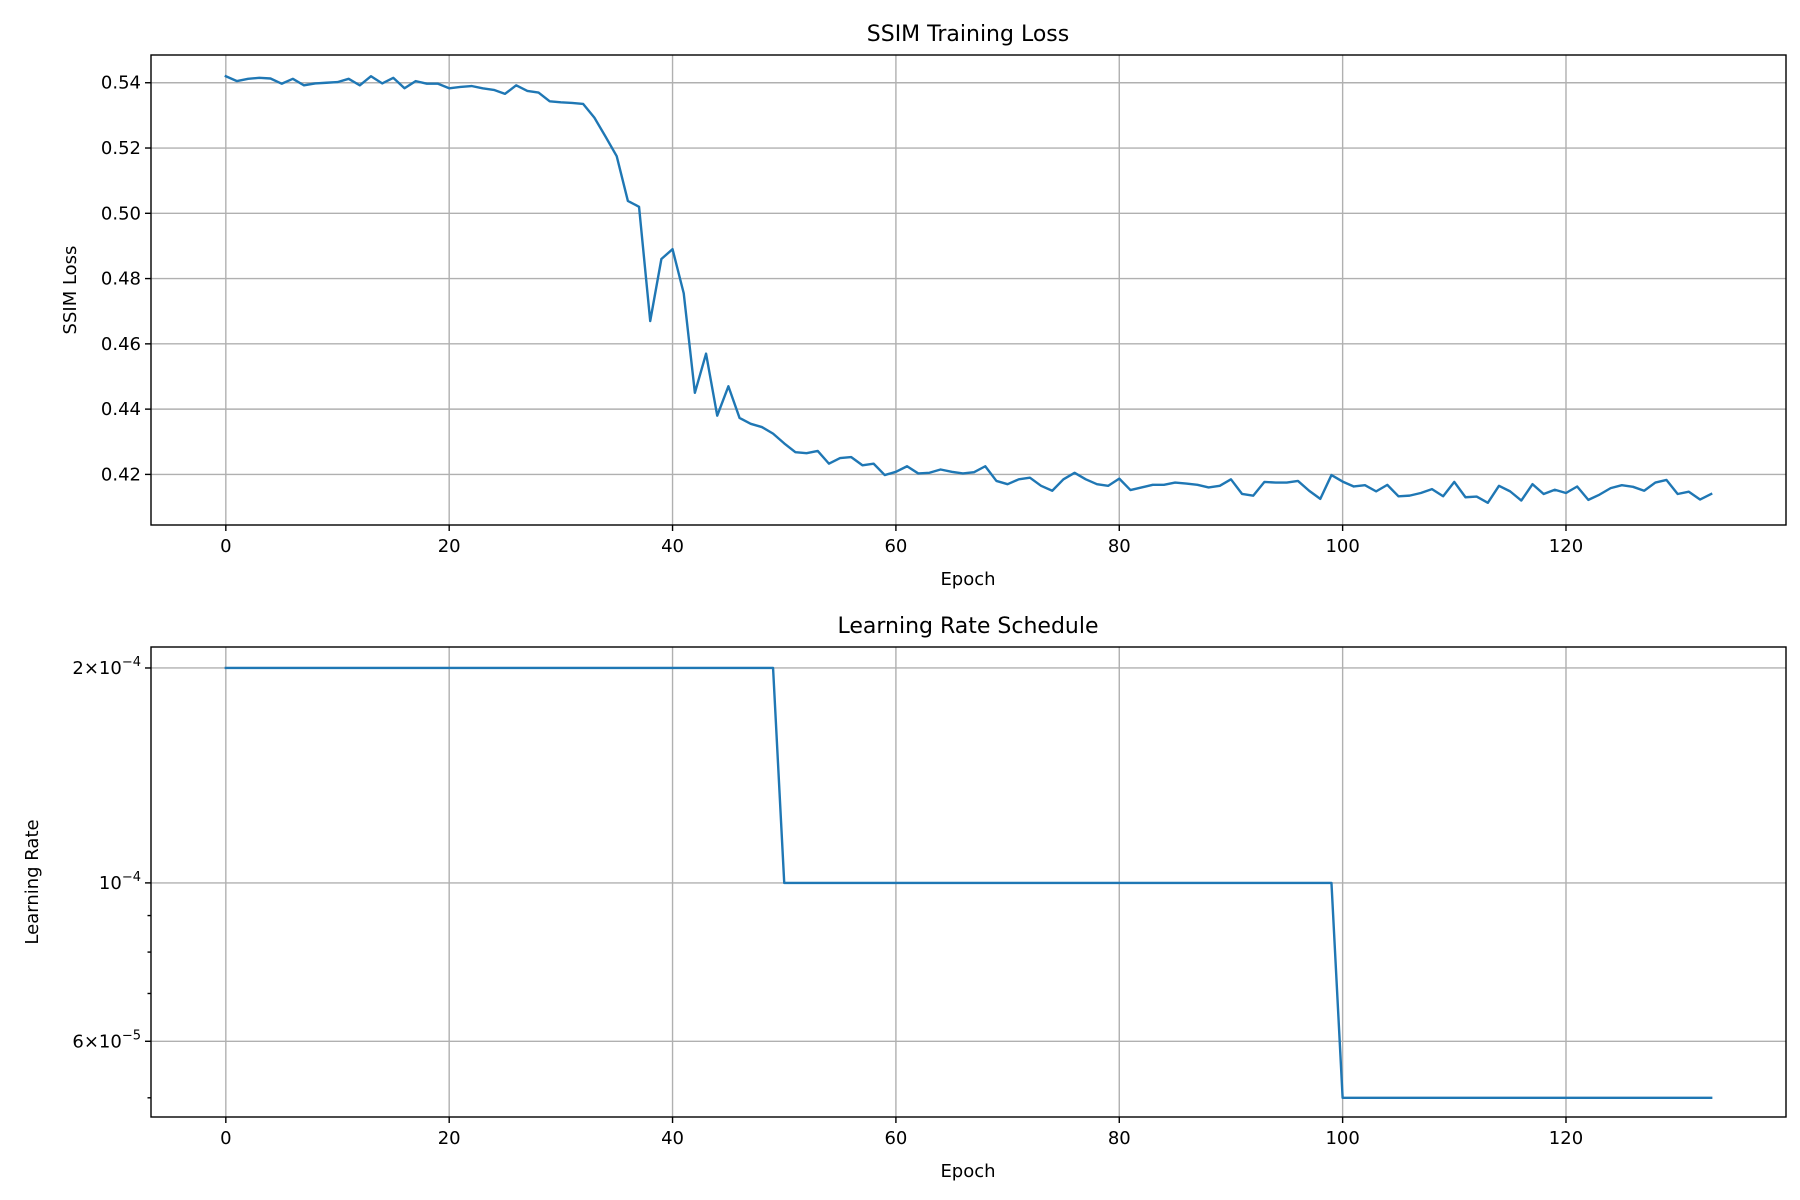 The height and width of the screenshot is (1200, 1800). What do you see at coordinates (449, 546) in the screenshot?
I see `loss-x-tick-label: 20` at bounding box center [449, 546].